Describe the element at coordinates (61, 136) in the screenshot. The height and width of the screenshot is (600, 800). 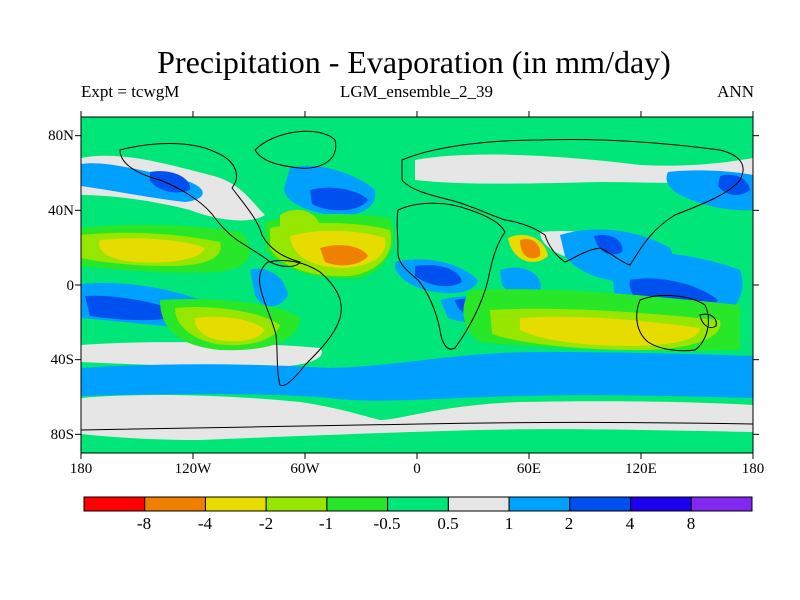
I see `lat-label-80n: 80N` at that location.